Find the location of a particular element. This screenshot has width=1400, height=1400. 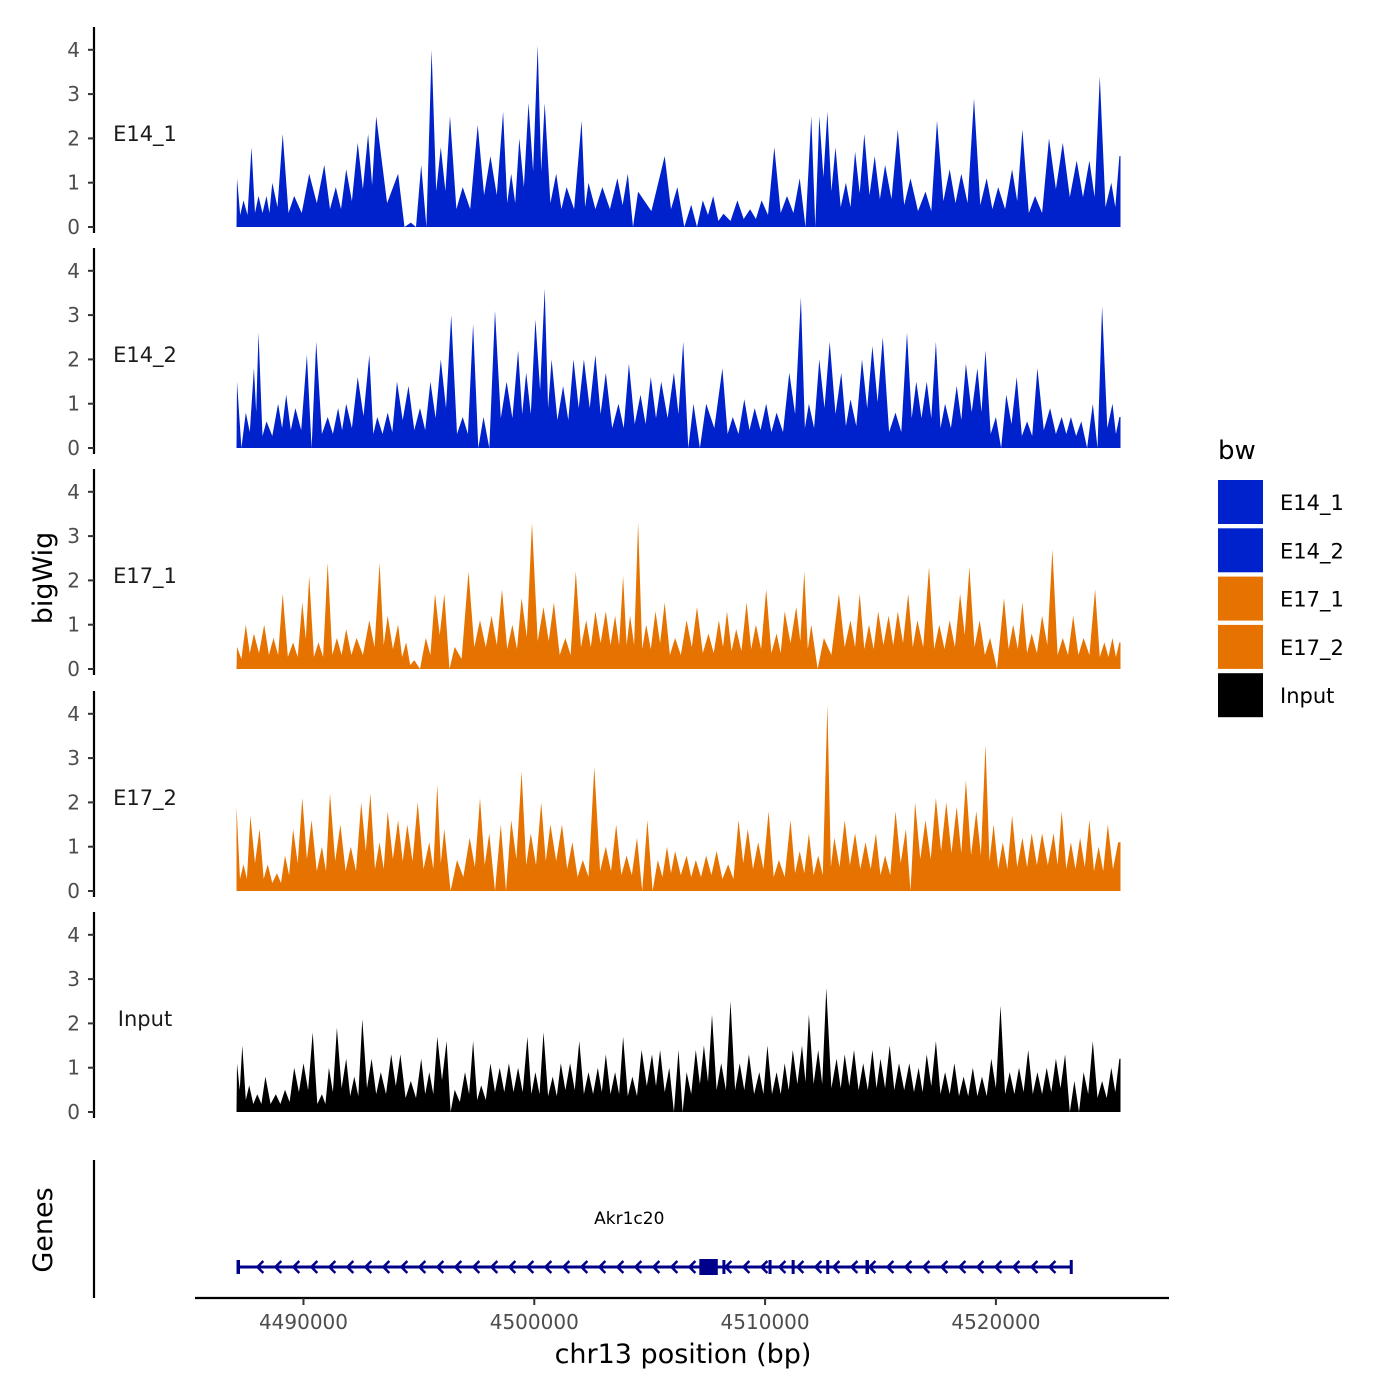

genes-layer: Akr1c20 is located at coordinates (582, 1229).